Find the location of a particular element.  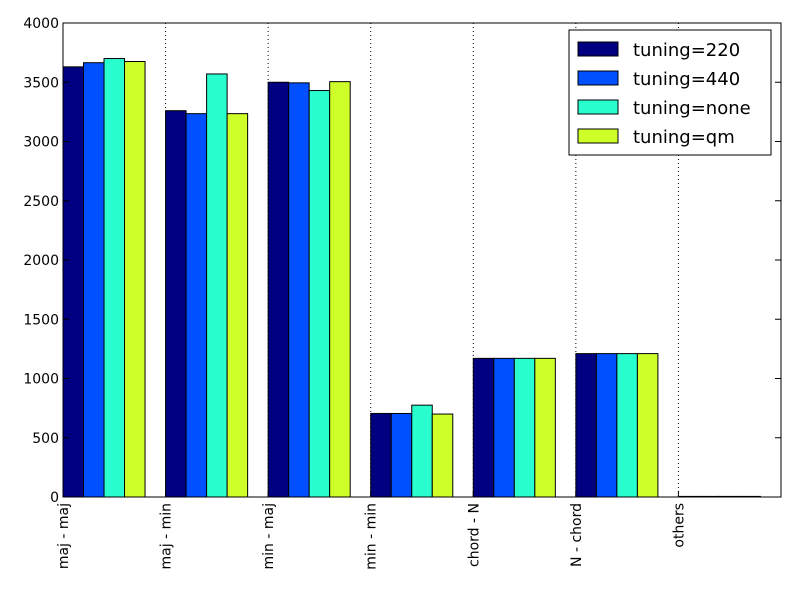

legend-label: tuning=qm is located at coordinates (684, 137).